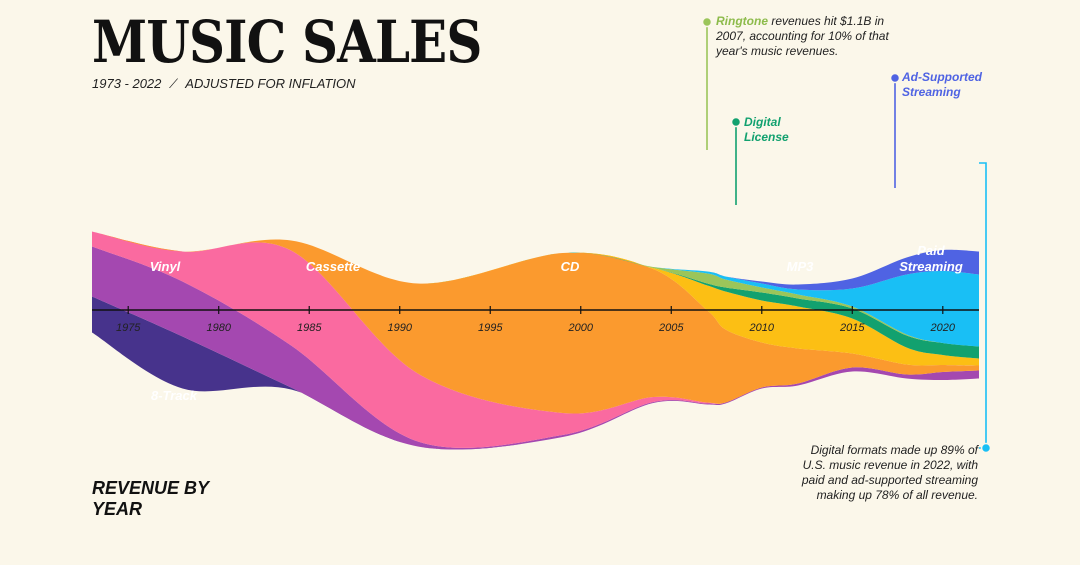 The height and width of the screenshot is (565, 1080). I want to click on tick-label: 2010, so click(762, 328).